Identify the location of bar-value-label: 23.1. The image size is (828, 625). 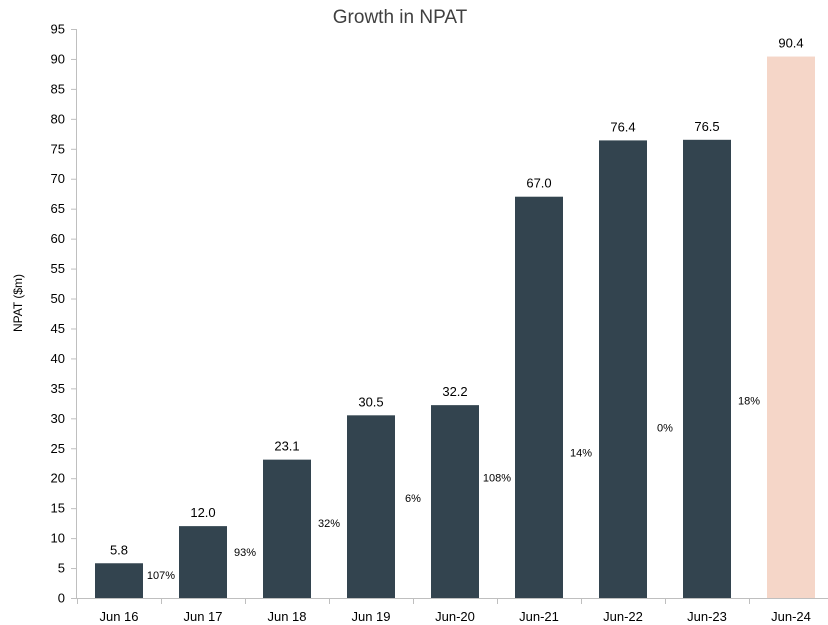
(286, 446).